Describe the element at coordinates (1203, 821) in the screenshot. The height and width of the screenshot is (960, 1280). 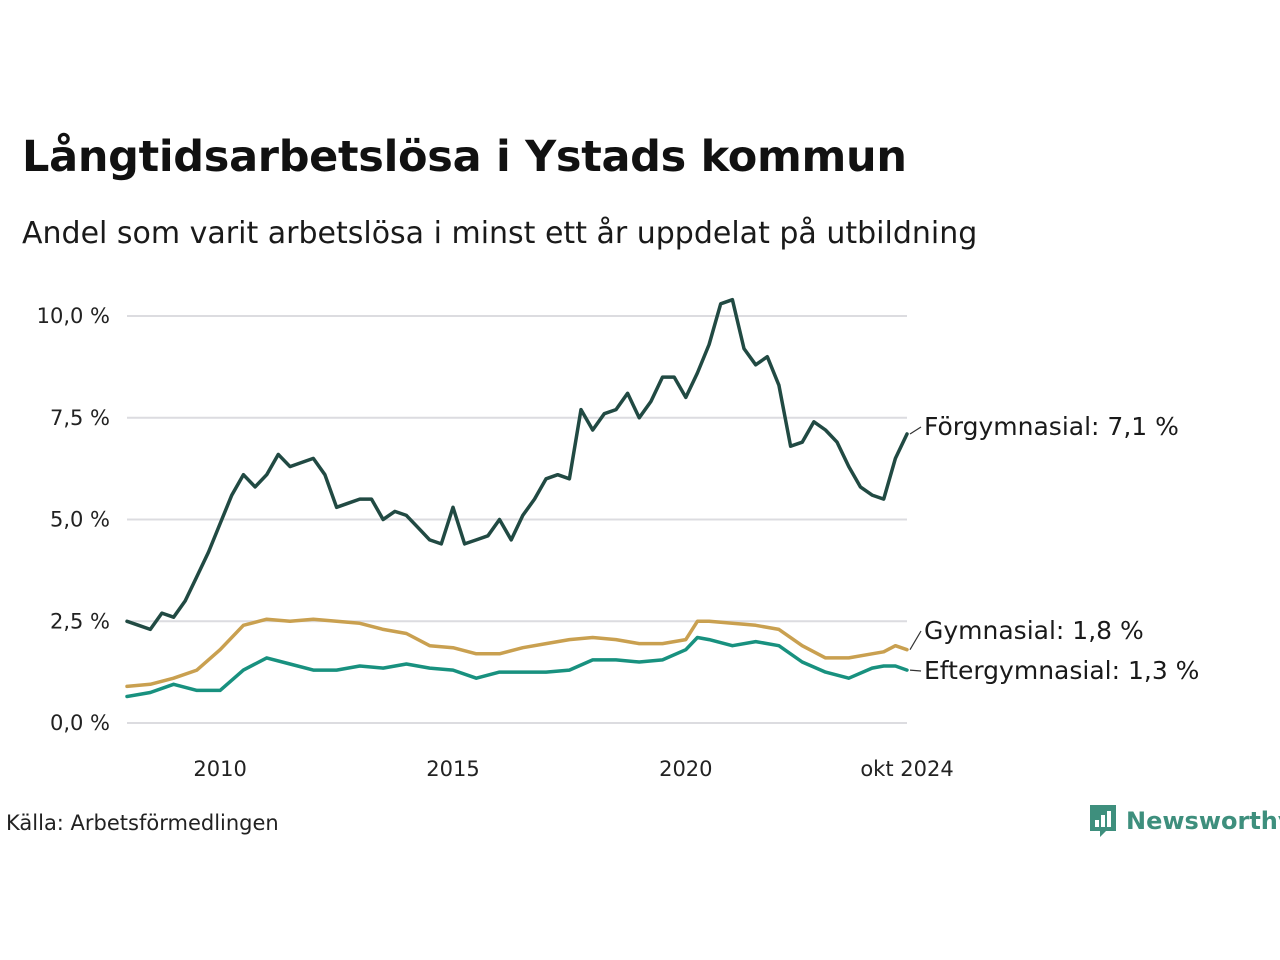
I see `brand-name: Newsworthy` at that location.